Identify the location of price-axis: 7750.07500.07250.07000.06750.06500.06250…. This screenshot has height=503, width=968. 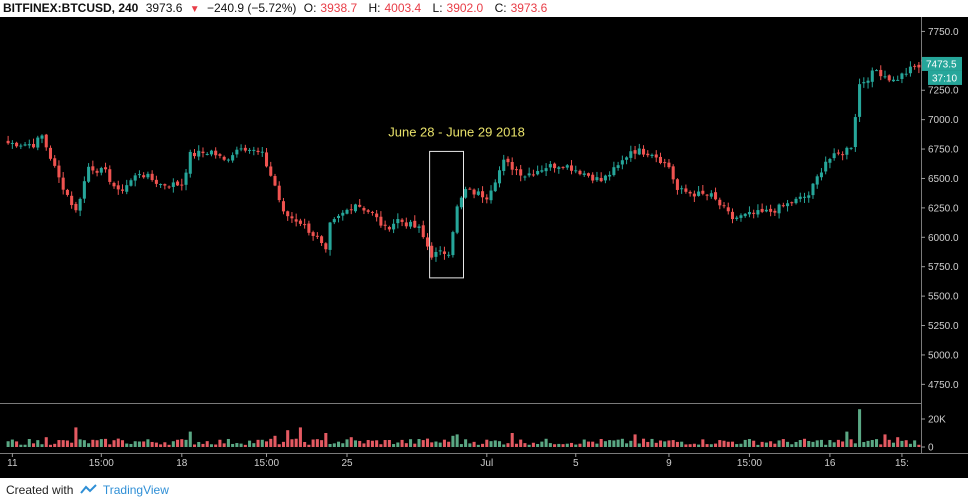
(940, 209).